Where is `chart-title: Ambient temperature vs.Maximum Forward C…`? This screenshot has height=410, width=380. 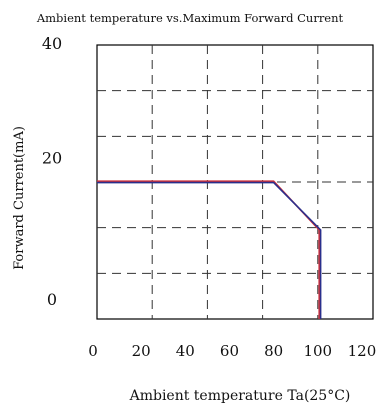
chart-title: Ambient temperature vs.Maximum Forward C… is located at coordinates (190, 18).